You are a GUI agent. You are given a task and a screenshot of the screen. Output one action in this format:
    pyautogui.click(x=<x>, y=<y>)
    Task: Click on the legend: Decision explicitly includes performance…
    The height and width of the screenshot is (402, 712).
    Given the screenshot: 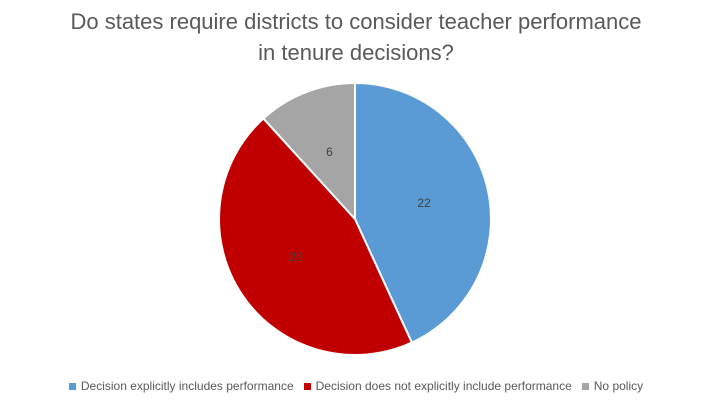 What is the action you would take?
    pyautogui.click(x=356, y=386)
    